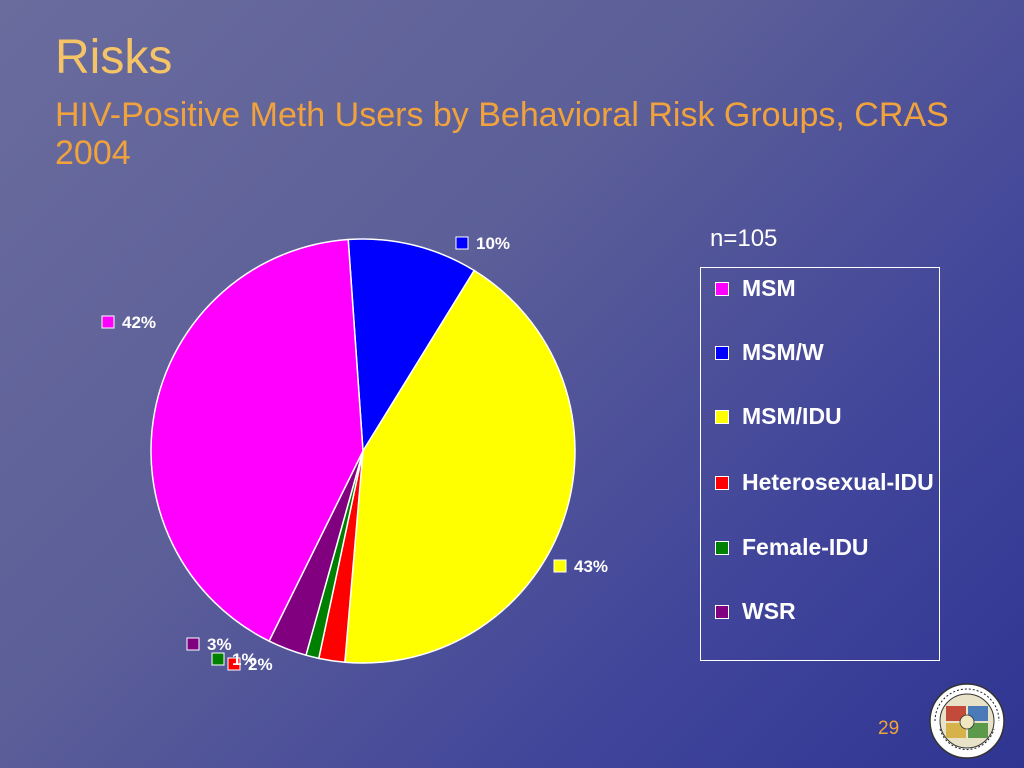  I want to click on data-label-swatch-female-idu, so click(218, 659).